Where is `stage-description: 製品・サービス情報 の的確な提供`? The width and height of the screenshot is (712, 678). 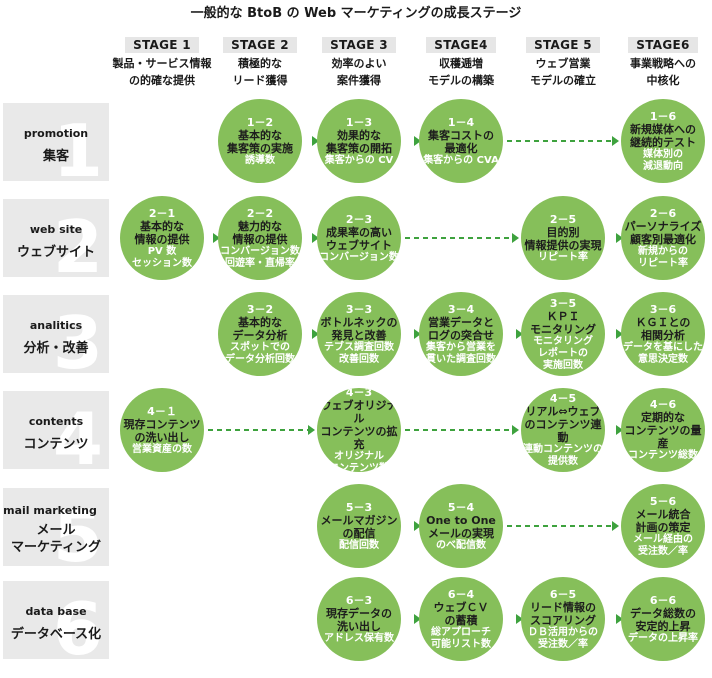 stage-description: 製品・サービス情報 の的確な提供 is located at coordinates (162, 72).